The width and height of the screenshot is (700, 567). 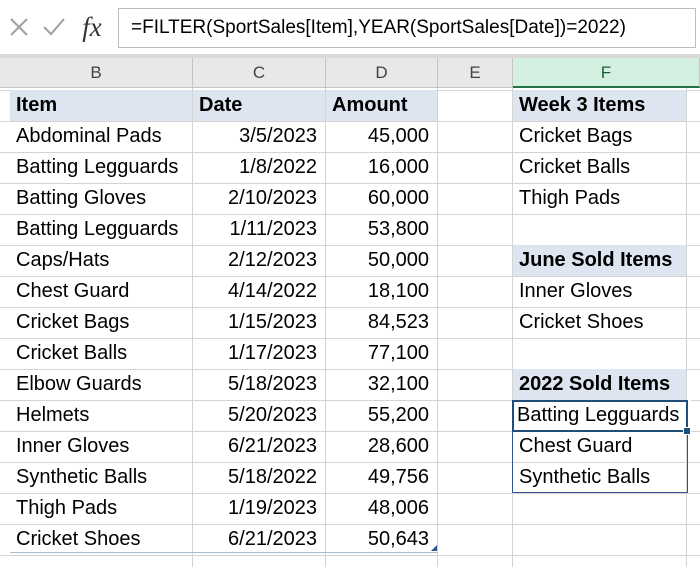 What do you see at coordinates (54, 27) in the screenshot?
I see `enter-check-icon` at bounding box center [54, 27].